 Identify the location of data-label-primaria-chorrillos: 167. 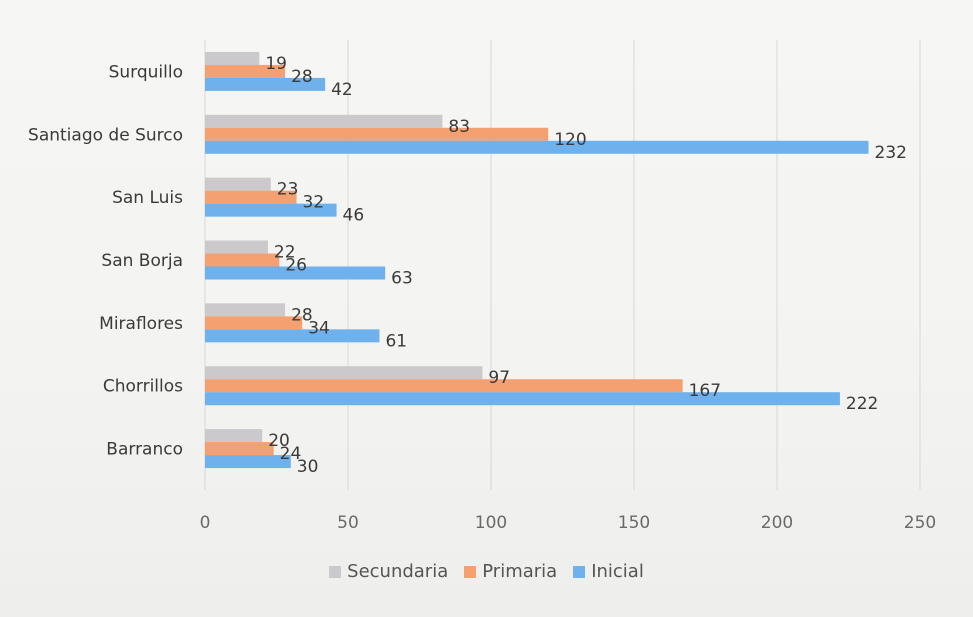
(705, 391).